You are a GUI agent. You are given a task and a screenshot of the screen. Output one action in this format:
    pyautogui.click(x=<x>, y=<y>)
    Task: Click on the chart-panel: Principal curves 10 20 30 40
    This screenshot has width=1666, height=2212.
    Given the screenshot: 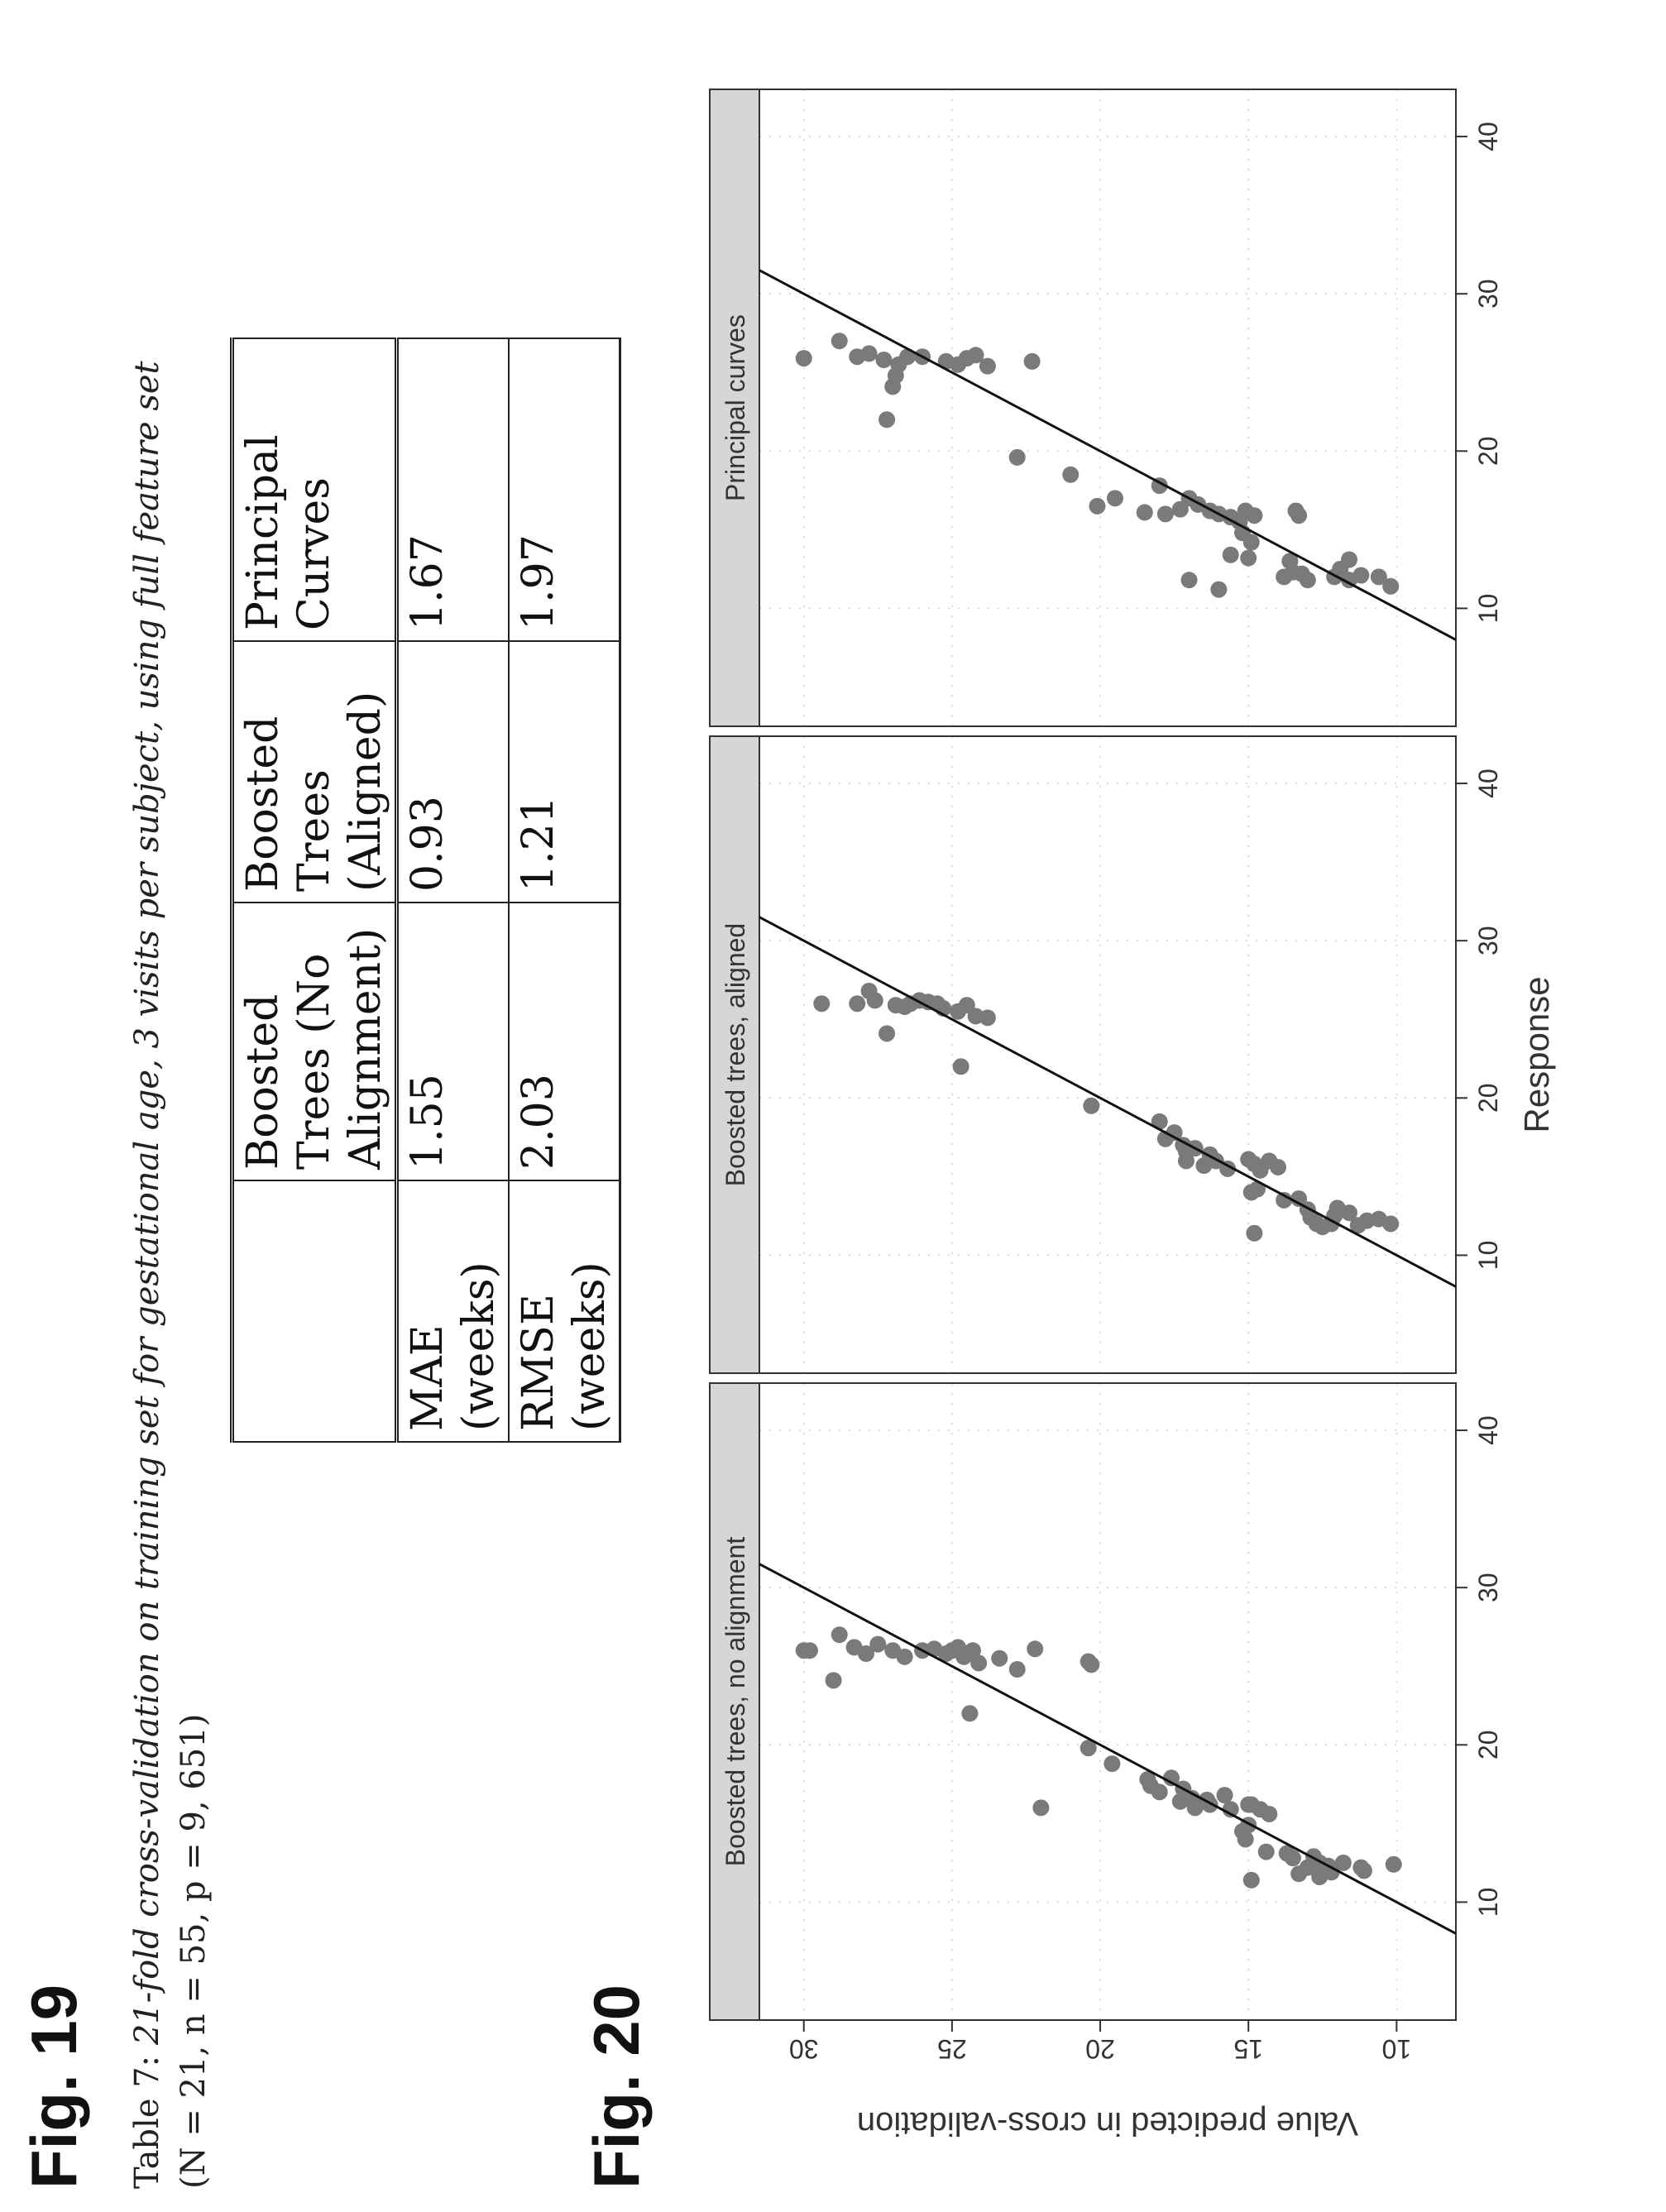 What is the action you would take?
    pyautogui.click(x=1106, y=408)
    